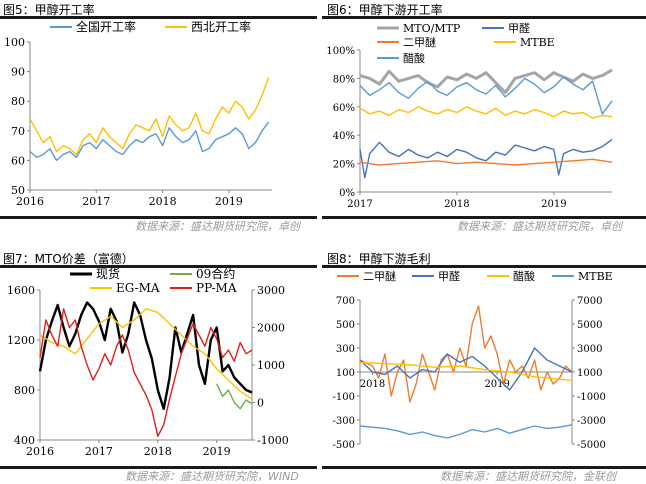  What do you see at coordinates (24, 440) in the screenshot?
I see `y-tick-label: 400` at bounding box center [24, 440].